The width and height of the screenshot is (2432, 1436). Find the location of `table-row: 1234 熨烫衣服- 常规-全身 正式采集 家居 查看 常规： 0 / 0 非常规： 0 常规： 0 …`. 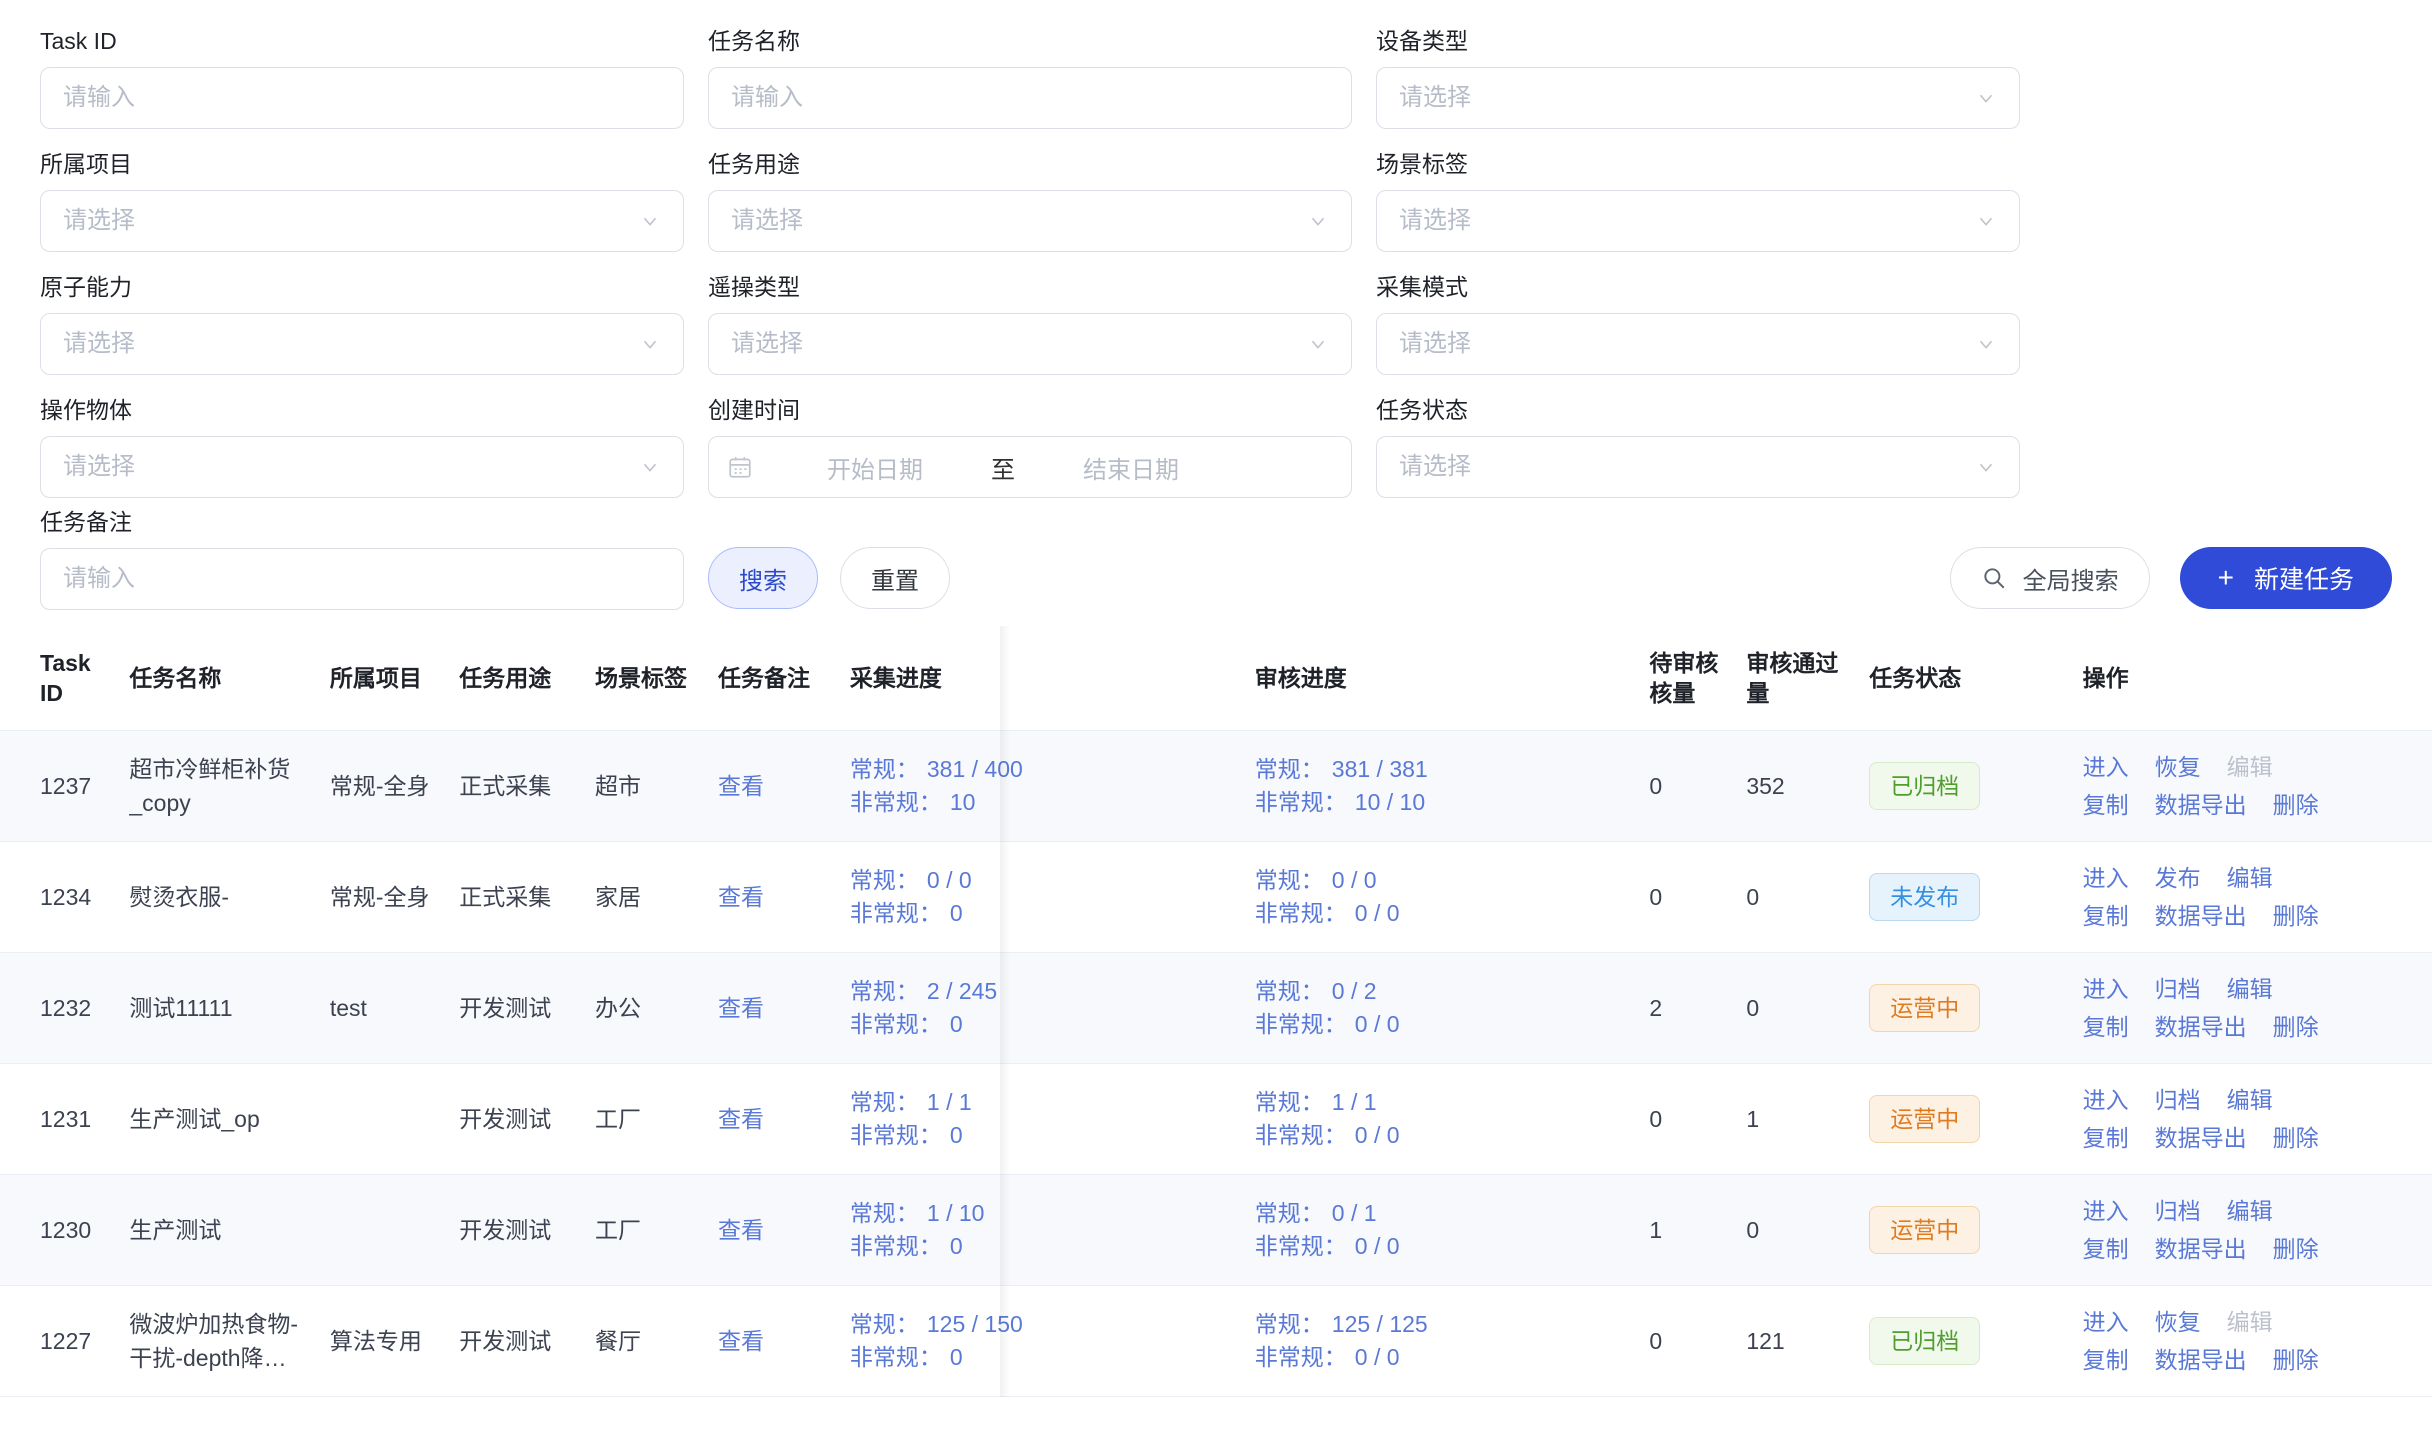

table-row: 1234 熨烫衣服- 常规-全身 正式采集 家居 查看 常规： 0 / 0 非常规： 0 常规： 0 … is located at coordinates (1216, 897).